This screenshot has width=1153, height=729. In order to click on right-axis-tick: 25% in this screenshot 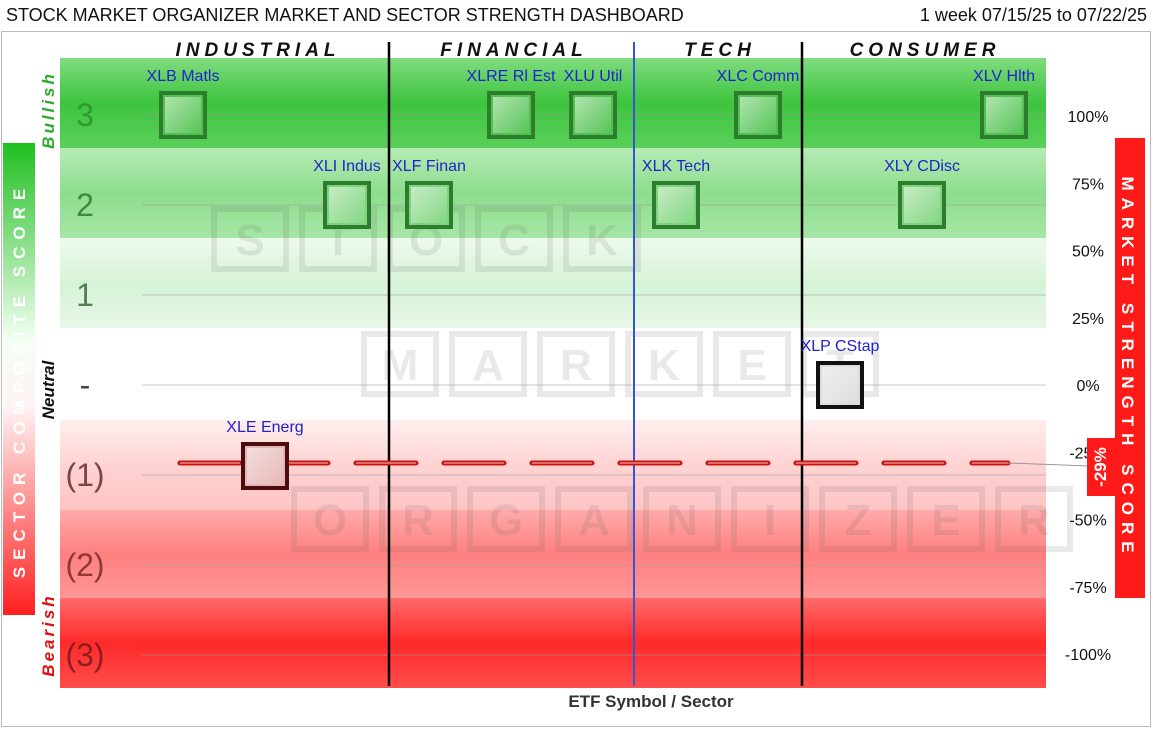, I will do `click(1088, 319)`.